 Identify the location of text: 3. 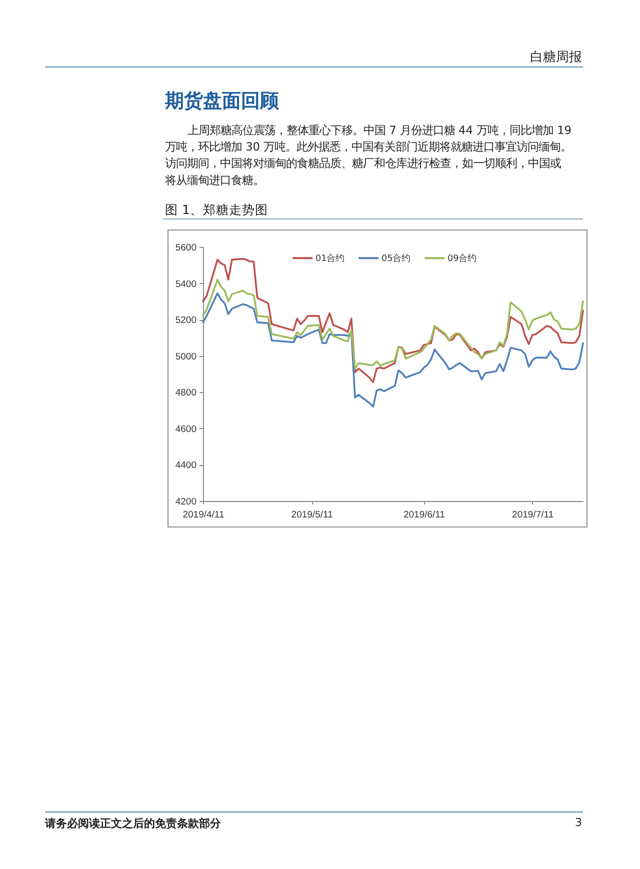
(578, 822).